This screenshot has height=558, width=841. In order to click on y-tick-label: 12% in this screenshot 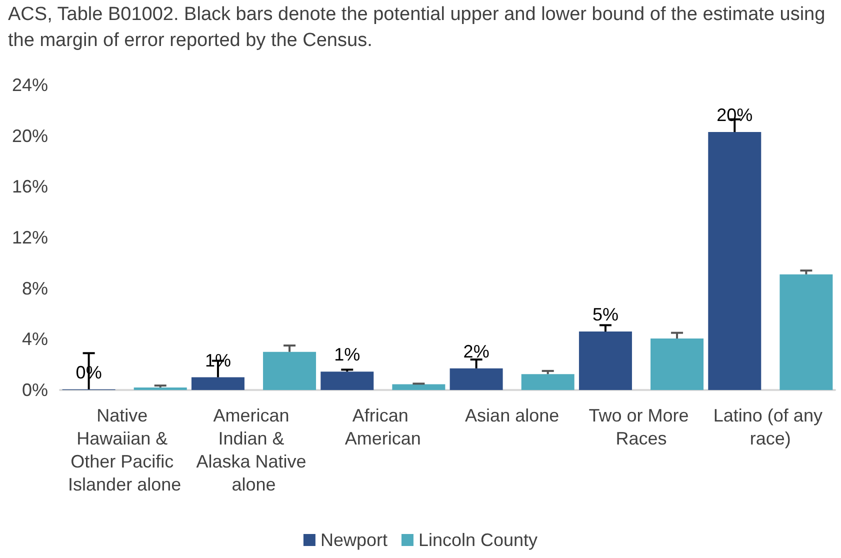, I will do `click(30, 238)`.